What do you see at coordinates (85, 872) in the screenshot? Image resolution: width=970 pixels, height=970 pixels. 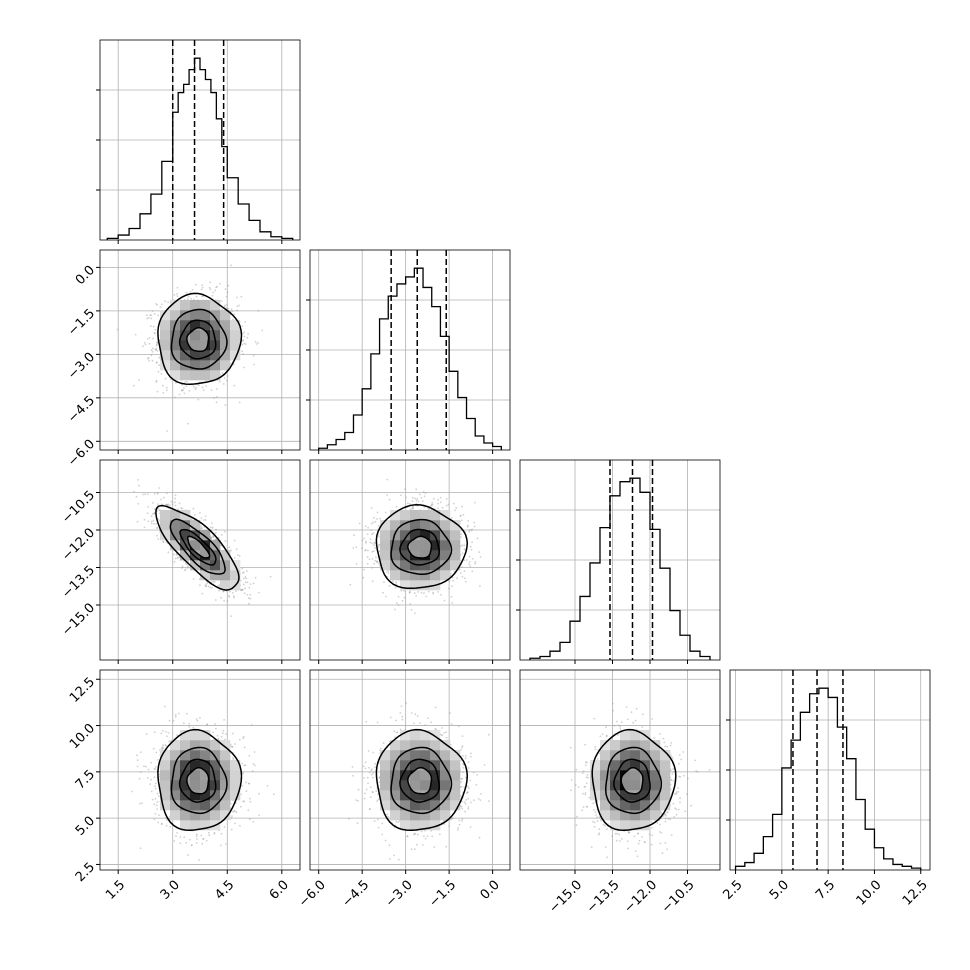 I see `y-tick-label-3-0: 2.5` at bounding box center [85, 872].